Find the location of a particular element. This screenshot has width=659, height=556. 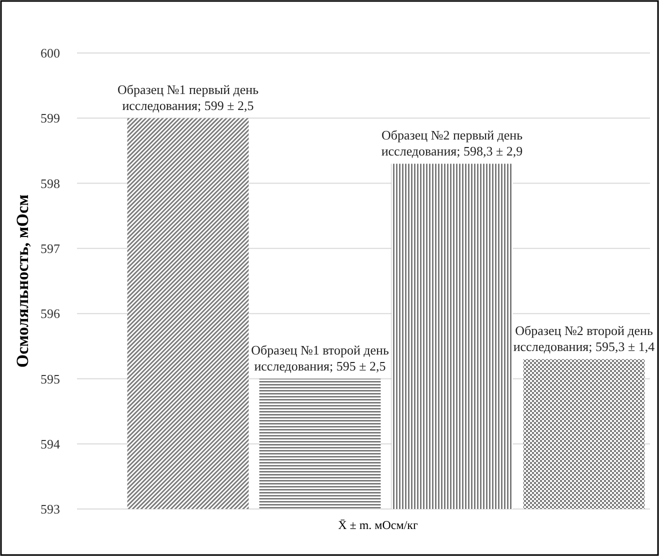

data-label: Образец №1 второй день исследования; 595 ± 2,5 is located at coordinates (320, 358).